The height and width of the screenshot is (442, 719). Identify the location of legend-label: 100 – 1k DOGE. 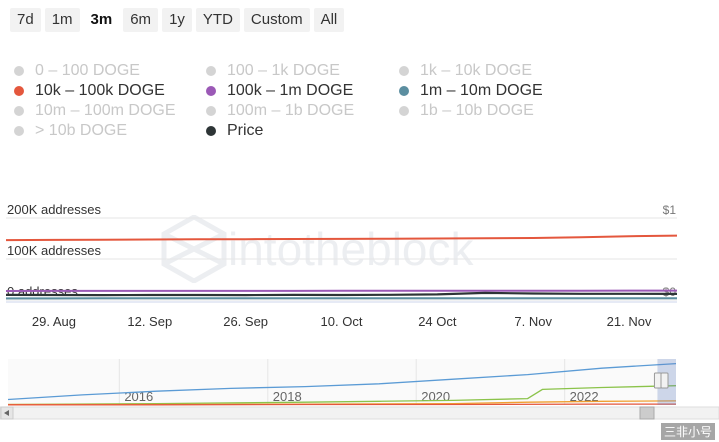
(283, 70).